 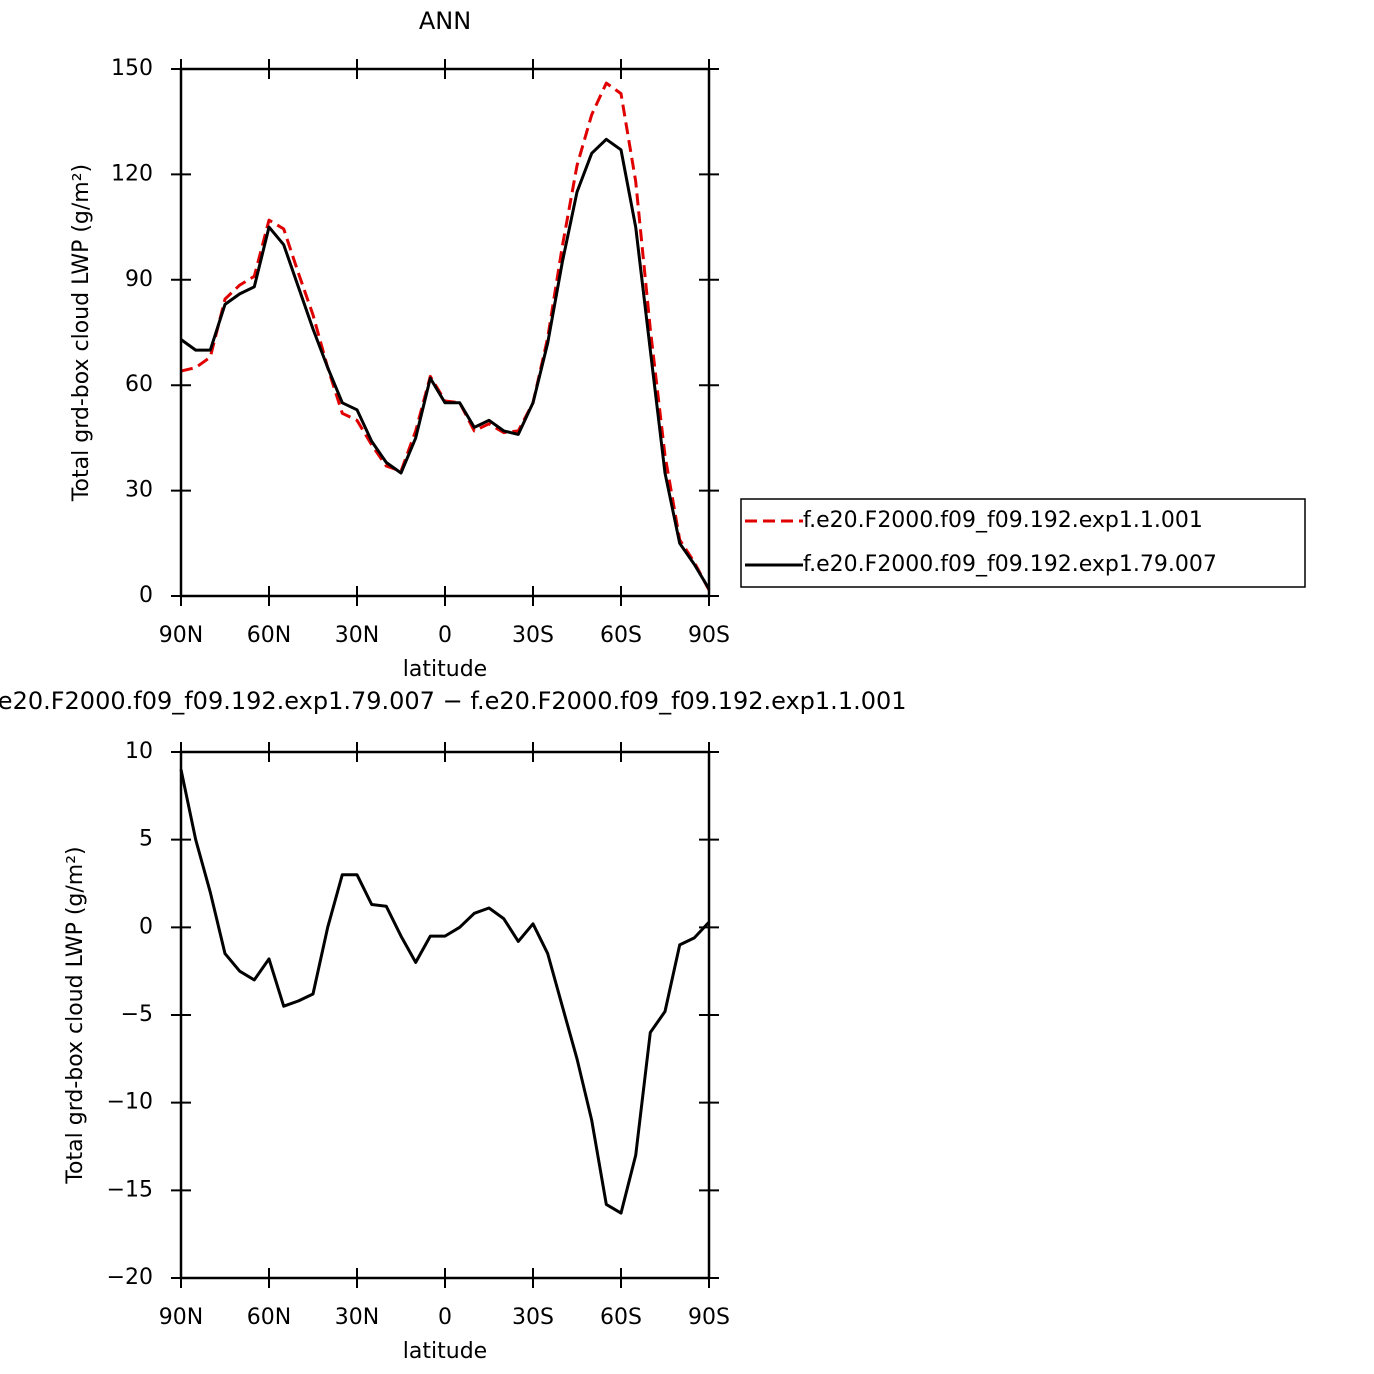 What do you see at coordinates (1023, 543) in the screenshot?
I see `legend-box` at bounding box center [1023, 543].